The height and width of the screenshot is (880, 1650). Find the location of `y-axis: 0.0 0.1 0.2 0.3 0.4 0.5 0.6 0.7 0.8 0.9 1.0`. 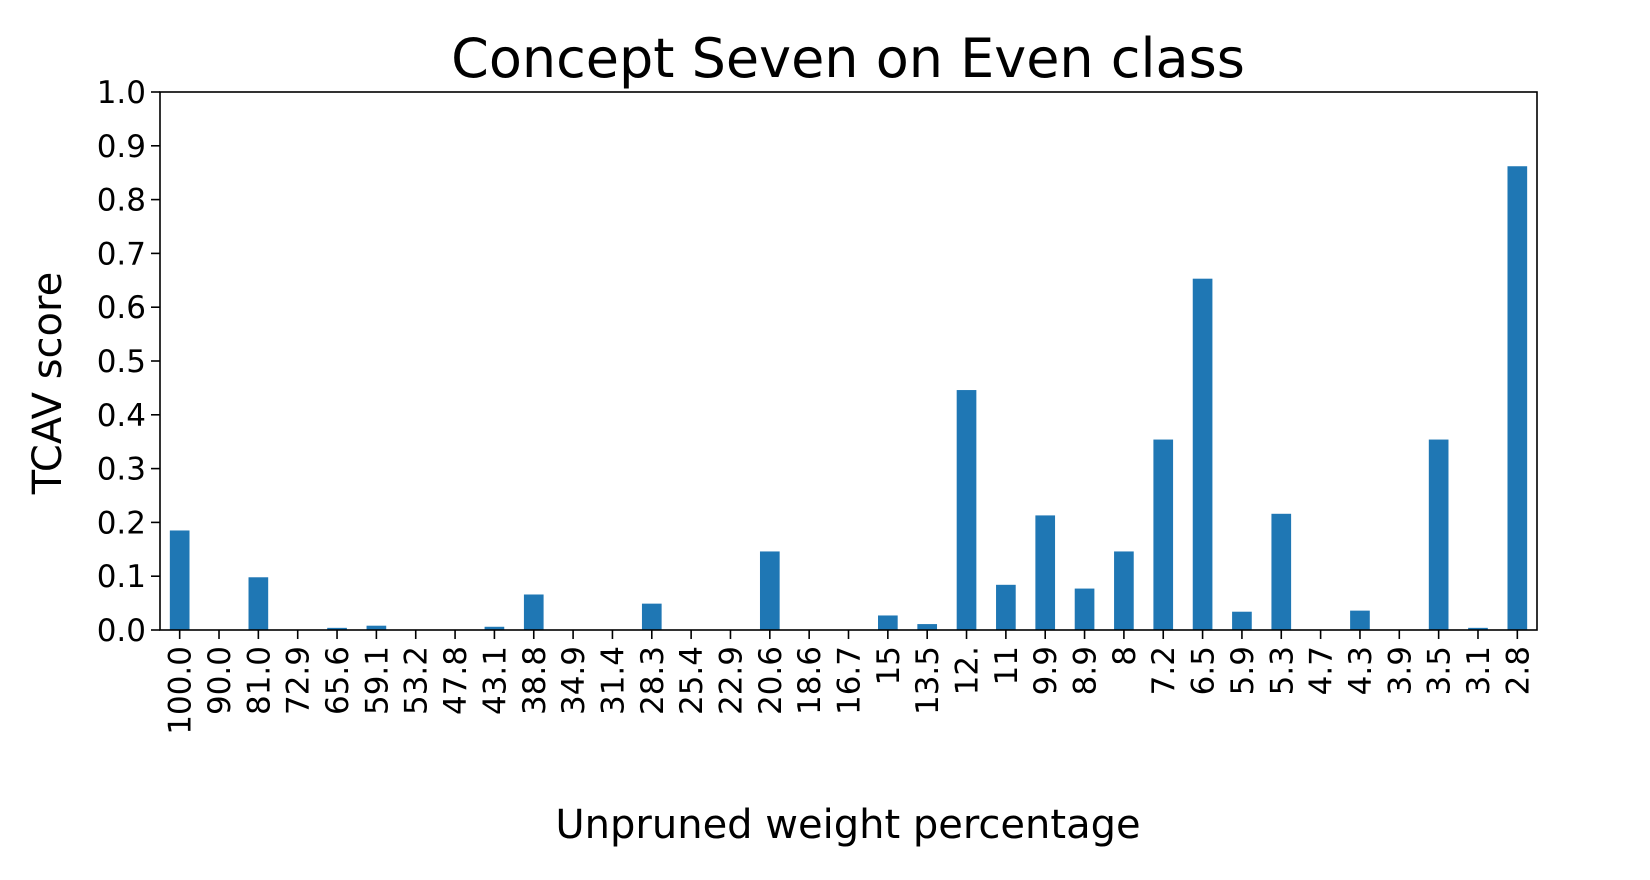

y-axis: 0.0 0.1 0.2 0.3 0.4 0.5 0.6 0.7 0.8 0.9 1.0 is located at coordinates (128, 362).